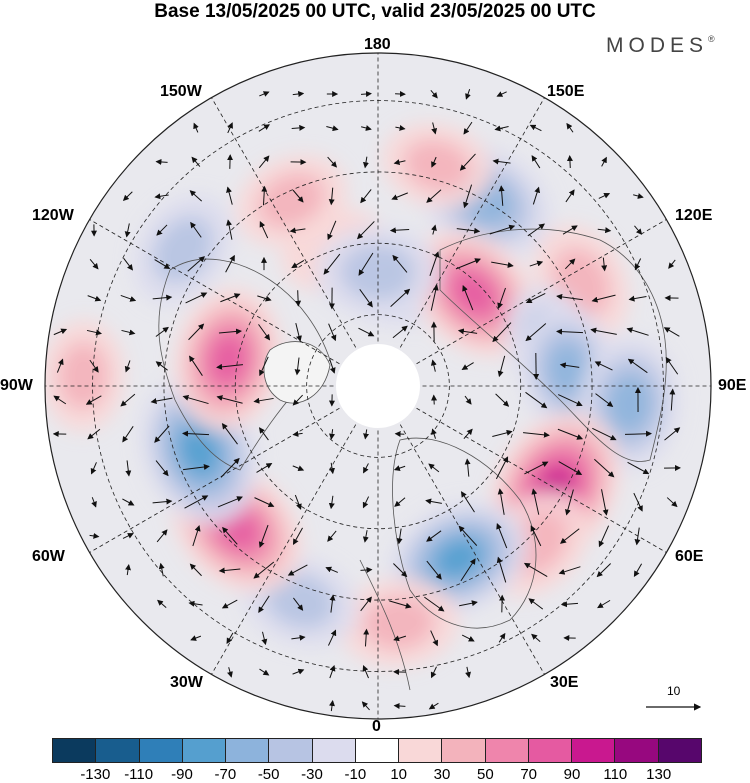 This screenshot has height=783, width=750. What do you see at coordinates (355, 774) in the screenshot?
I see `colorbar-tick-label: -10` at bounding box center [355, 774].